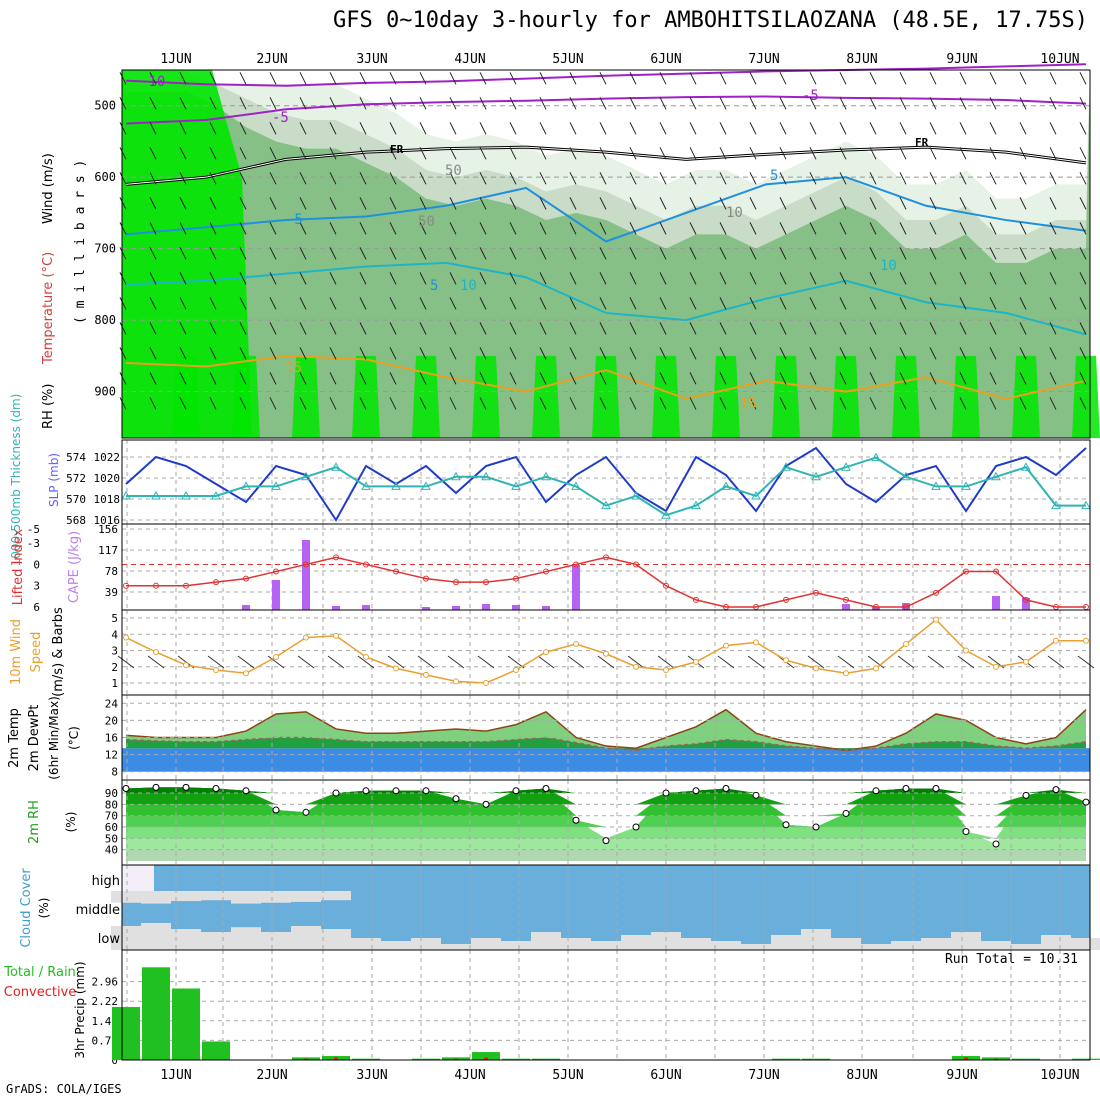 Image resolution: width=1100 pixels, height=1100 pixels. I want to click on conv-bar, so click(486, 1058).